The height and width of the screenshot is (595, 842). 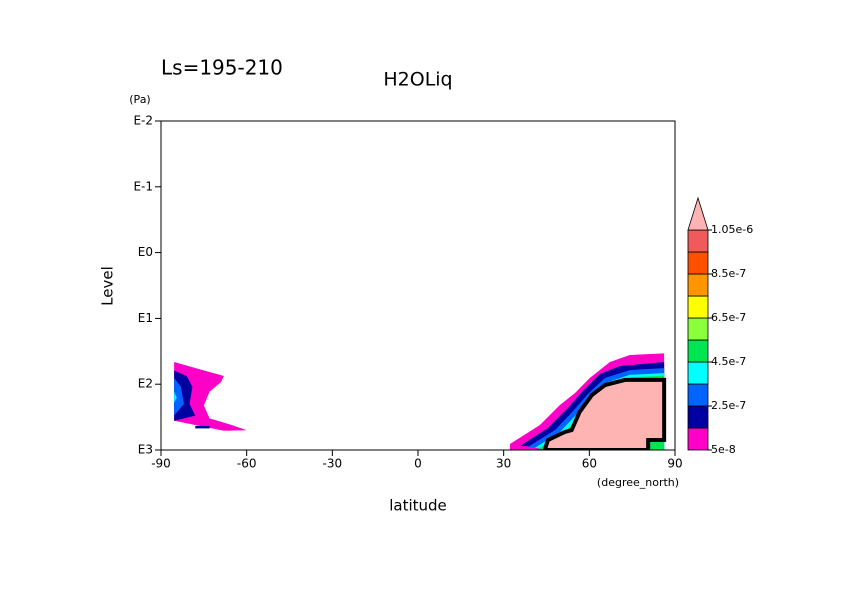 What do you see at coordinates (145, 252) in the screenshot?
I see `y-tick-label: E0` at bounding box center [145, 252].